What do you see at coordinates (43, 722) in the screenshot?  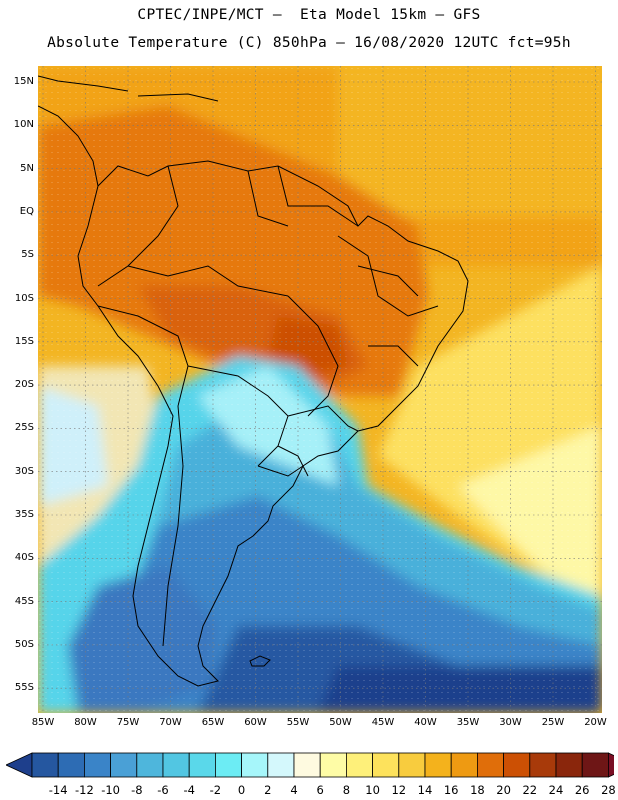 I see `lon-label: 85W` at bounding box center [43, 722].